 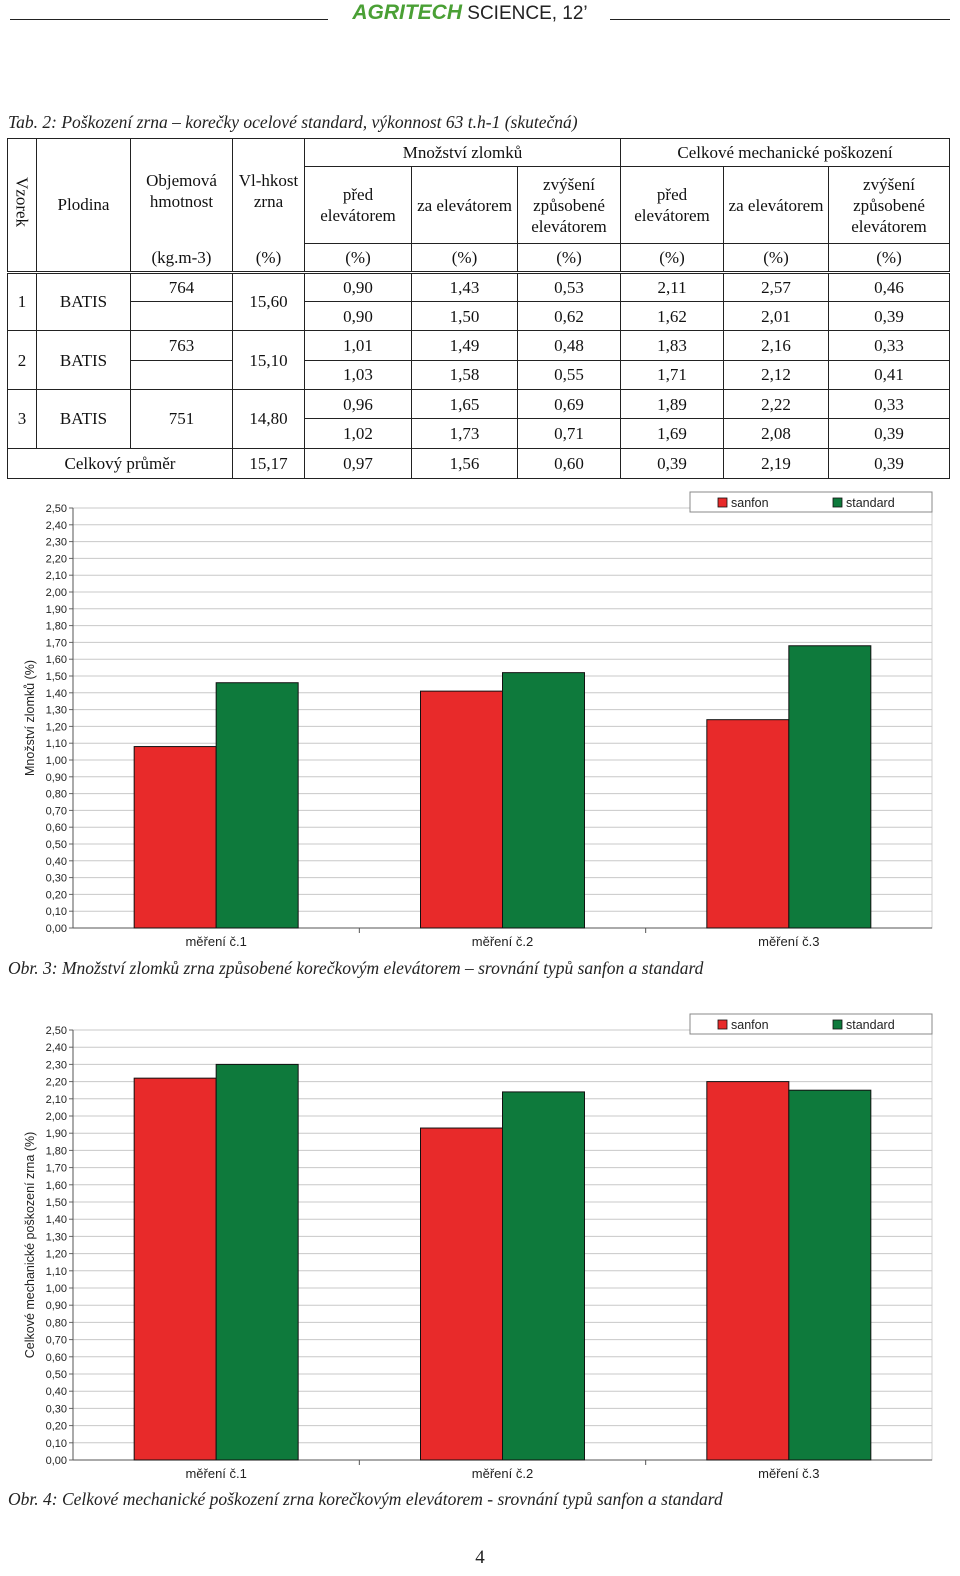 I want to click on average-label: Celkový průměr, so click(x=120, y=463).